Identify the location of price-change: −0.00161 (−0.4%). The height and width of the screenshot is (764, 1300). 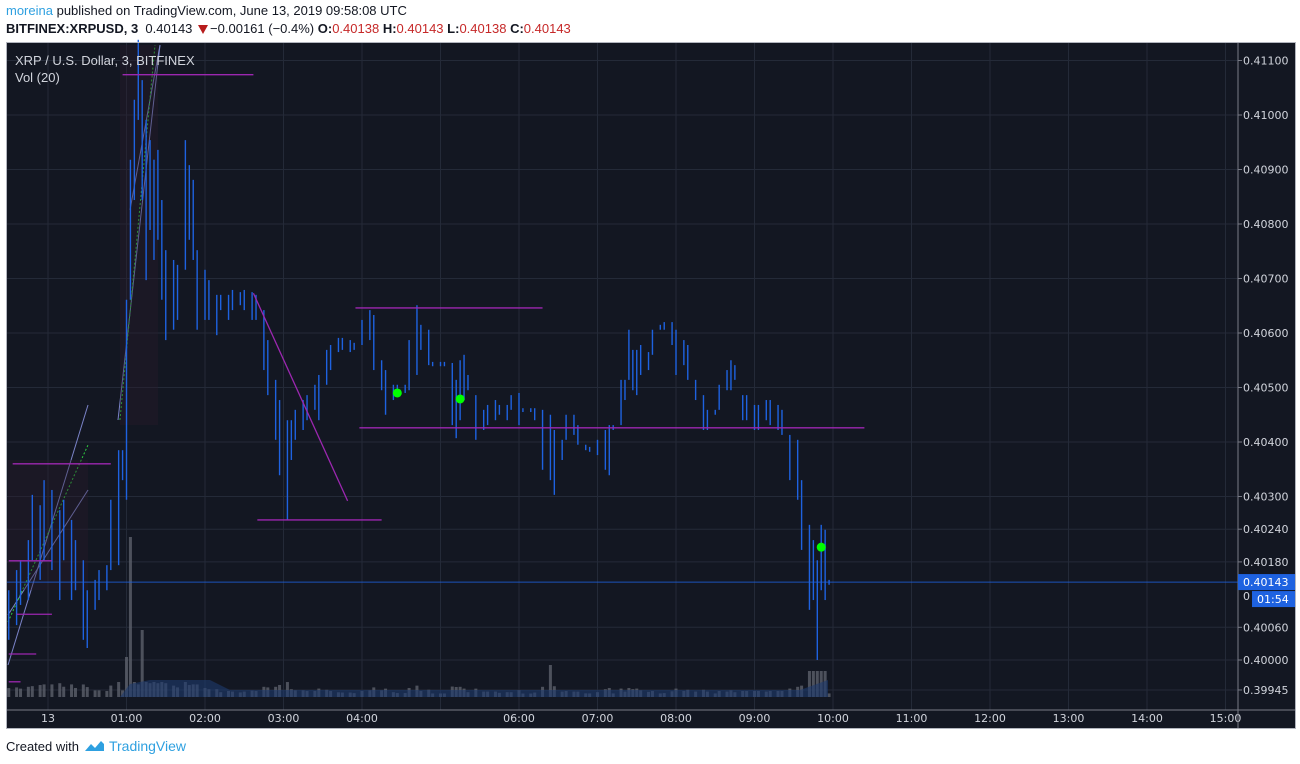
(262, 28).